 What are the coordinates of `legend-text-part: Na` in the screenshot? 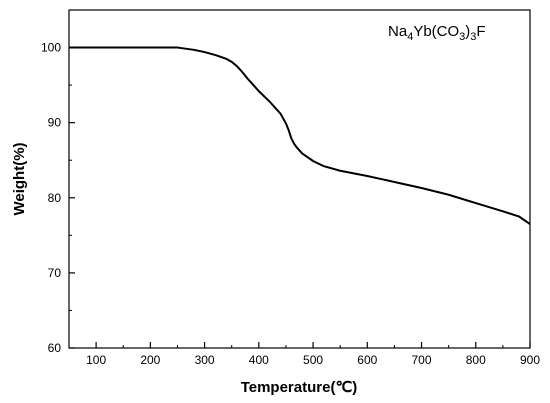 It's located at (398, 31).